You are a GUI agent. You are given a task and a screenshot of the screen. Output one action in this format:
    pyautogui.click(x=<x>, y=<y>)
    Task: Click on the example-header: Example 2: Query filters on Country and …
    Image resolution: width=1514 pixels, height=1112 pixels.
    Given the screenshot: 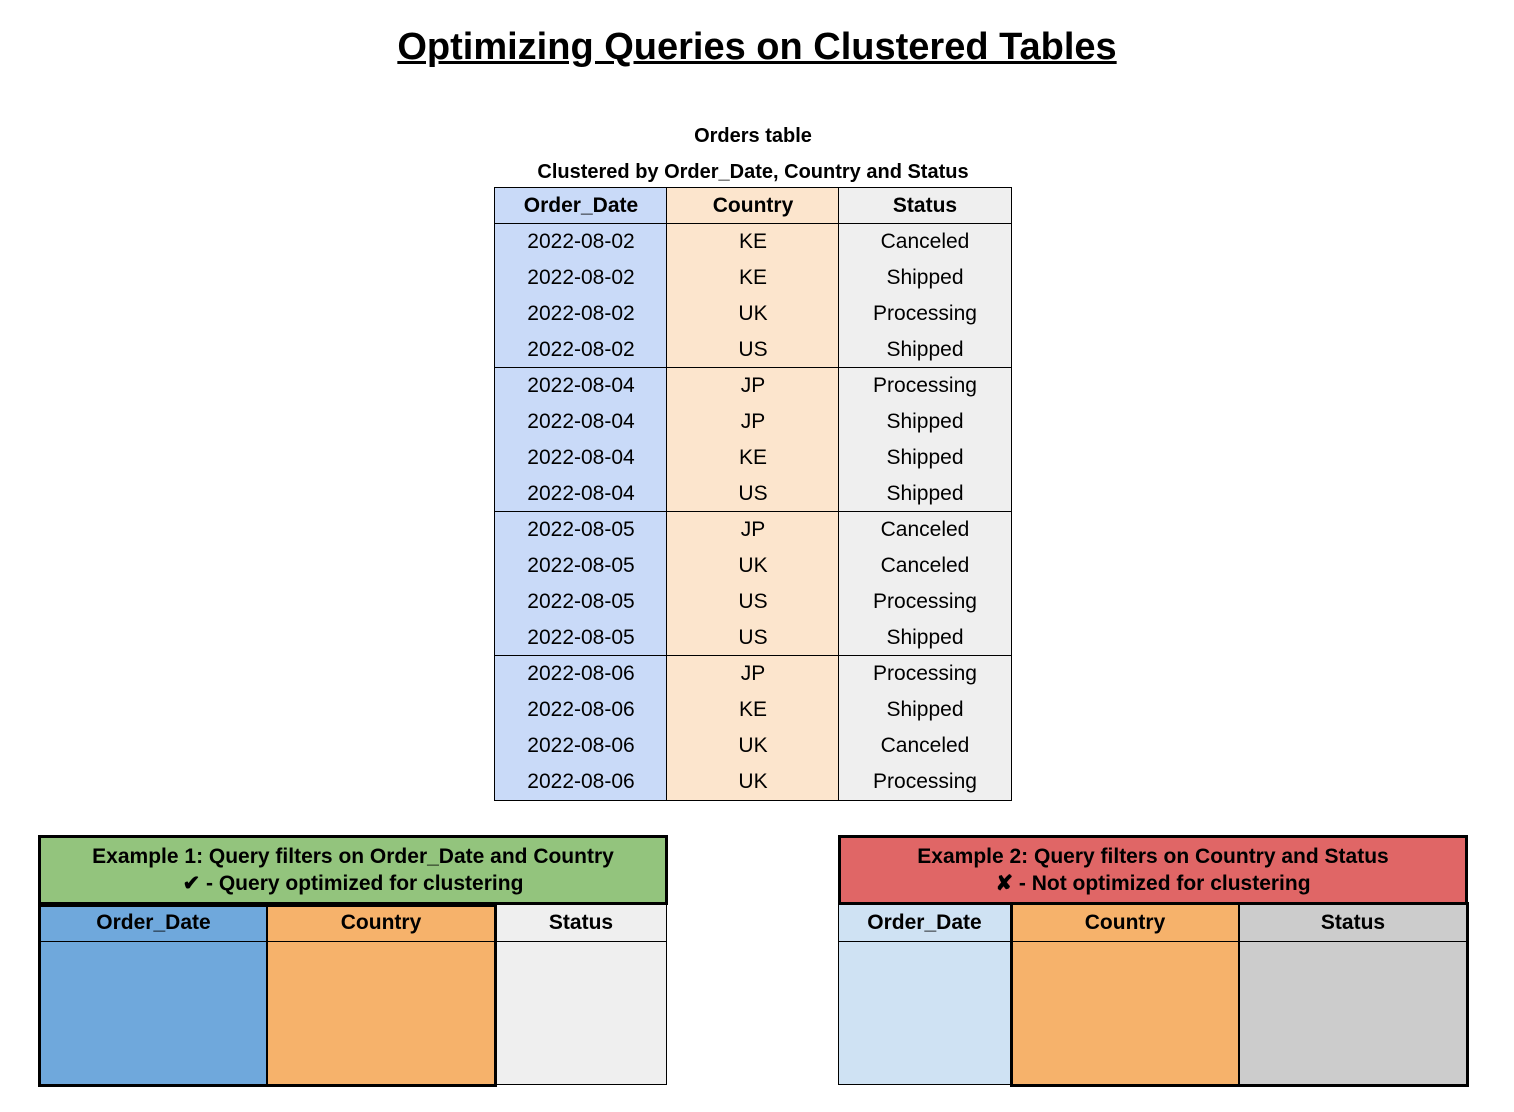 What is the action you would take?
    pyautogui.click(x=1153, y=870)
    